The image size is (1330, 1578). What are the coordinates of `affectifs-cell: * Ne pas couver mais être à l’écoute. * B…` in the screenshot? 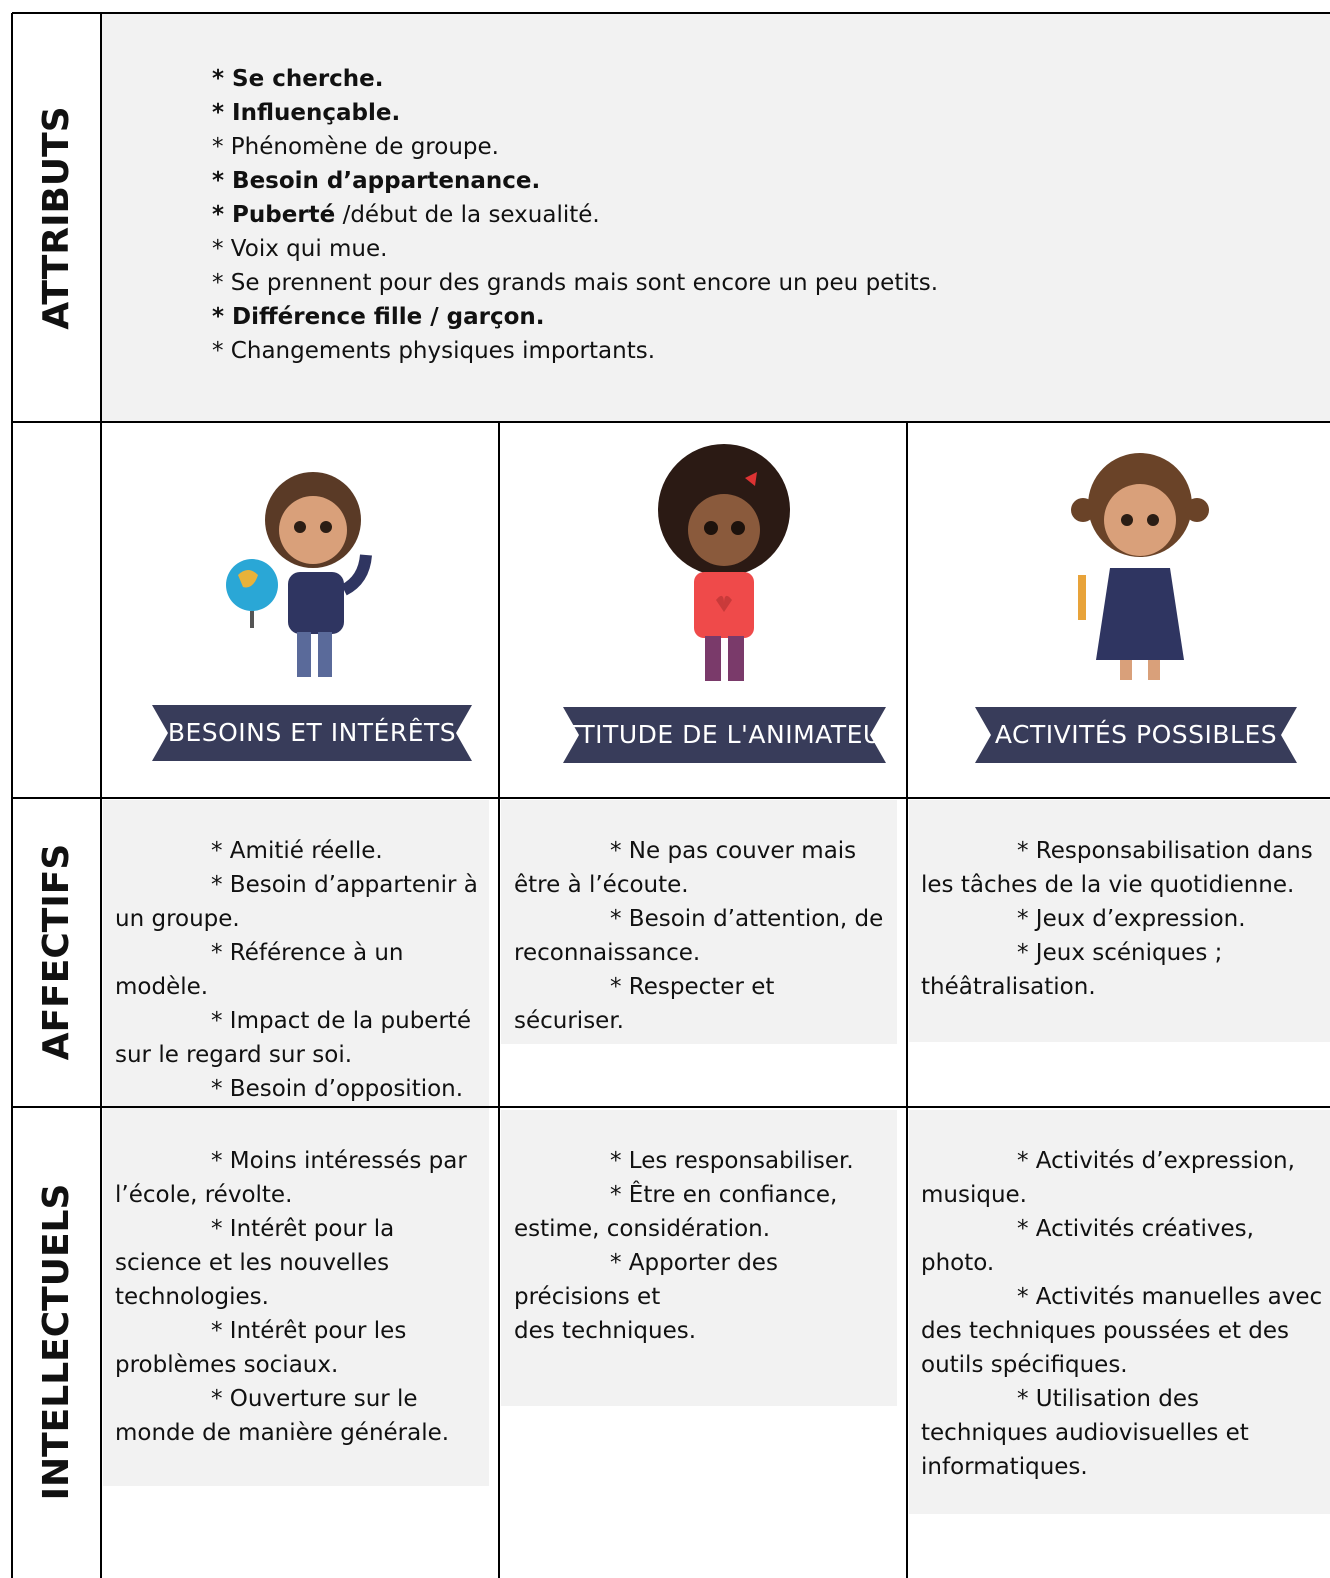 It's located at (699, 922).